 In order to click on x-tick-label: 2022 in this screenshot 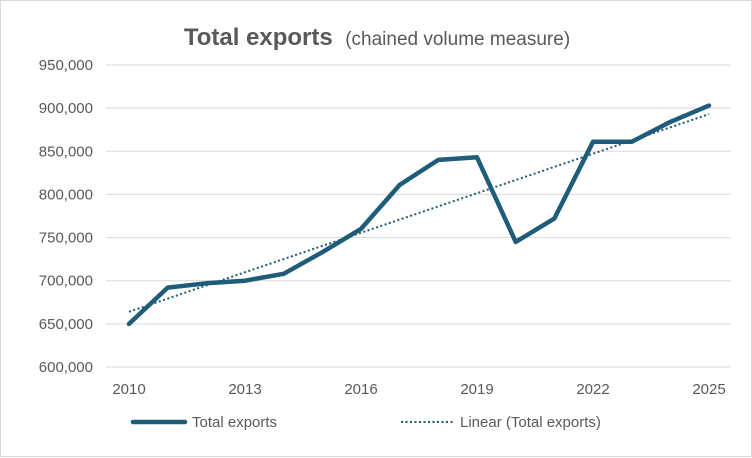, I will do `click(592, 389)`.